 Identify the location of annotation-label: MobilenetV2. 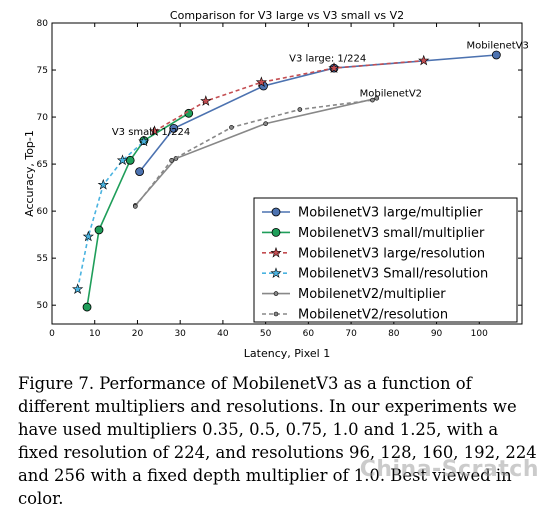
(391, 93).